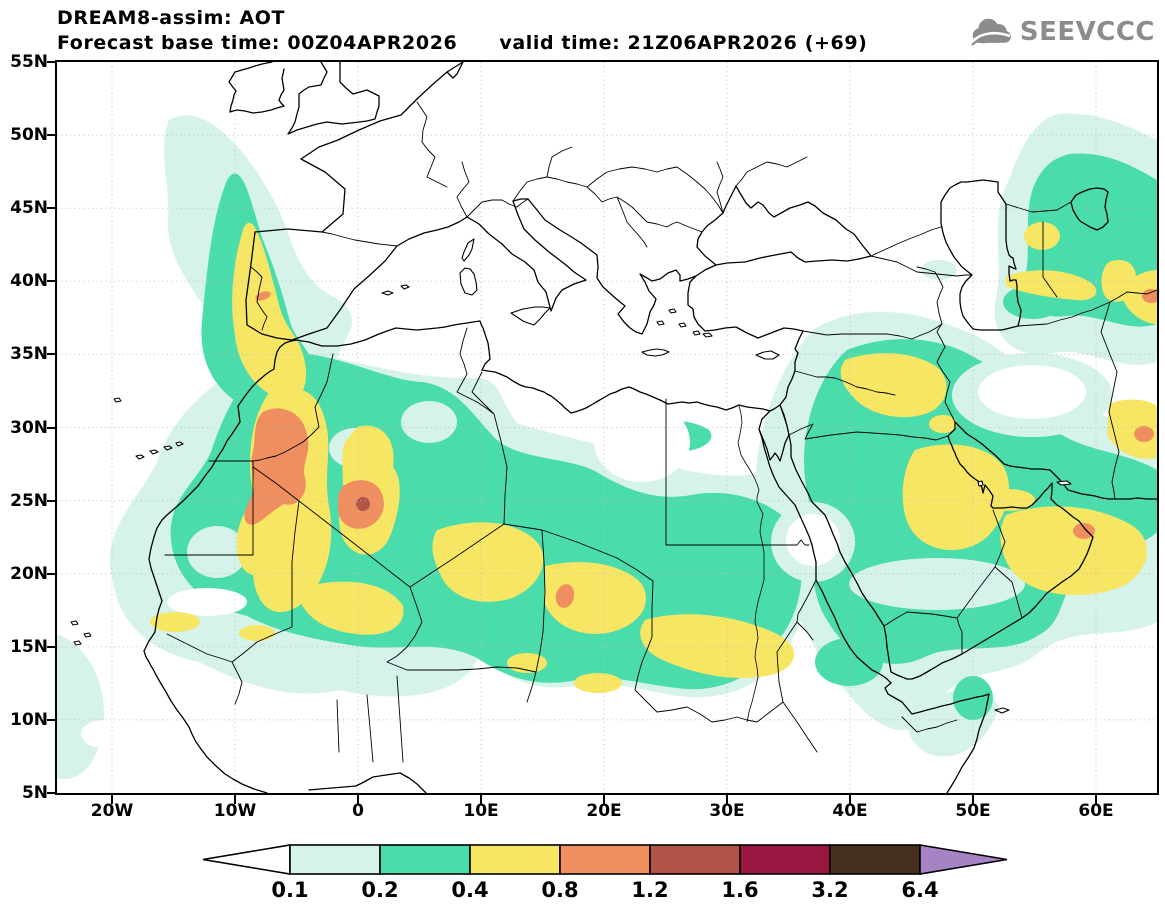  I want to click on lat-tick-label: 55N, so click(29, 62).